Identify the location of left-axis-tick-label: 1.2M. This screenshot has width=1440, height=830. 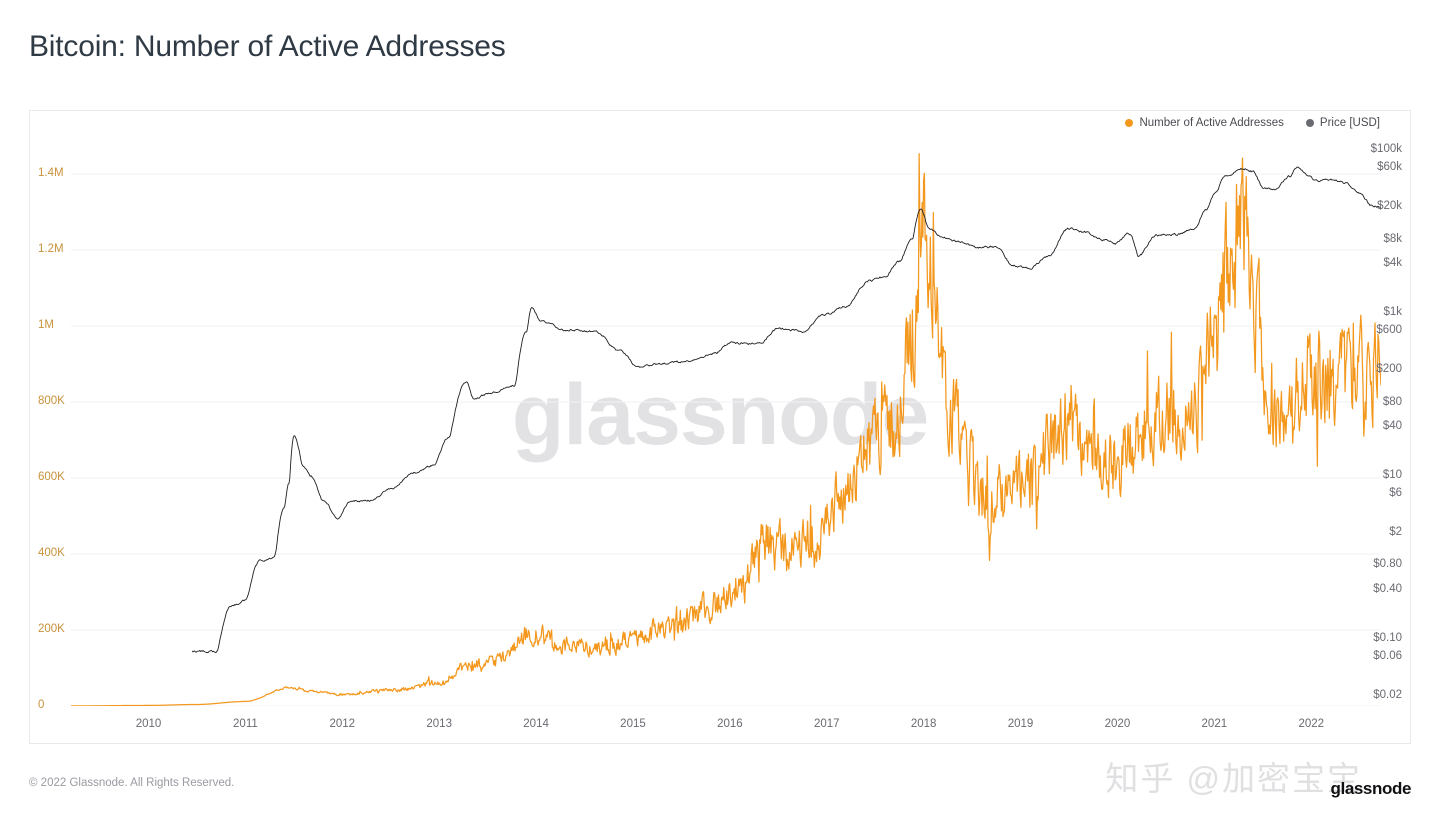
(51, 249).